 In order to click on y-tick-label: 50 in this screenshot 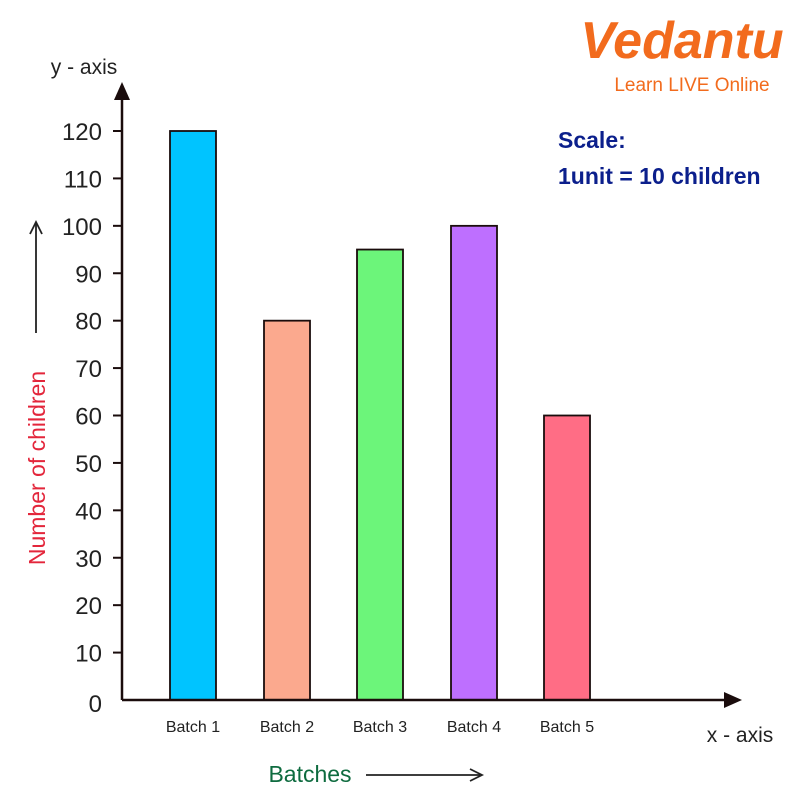, I will do `click(88, 464)`.